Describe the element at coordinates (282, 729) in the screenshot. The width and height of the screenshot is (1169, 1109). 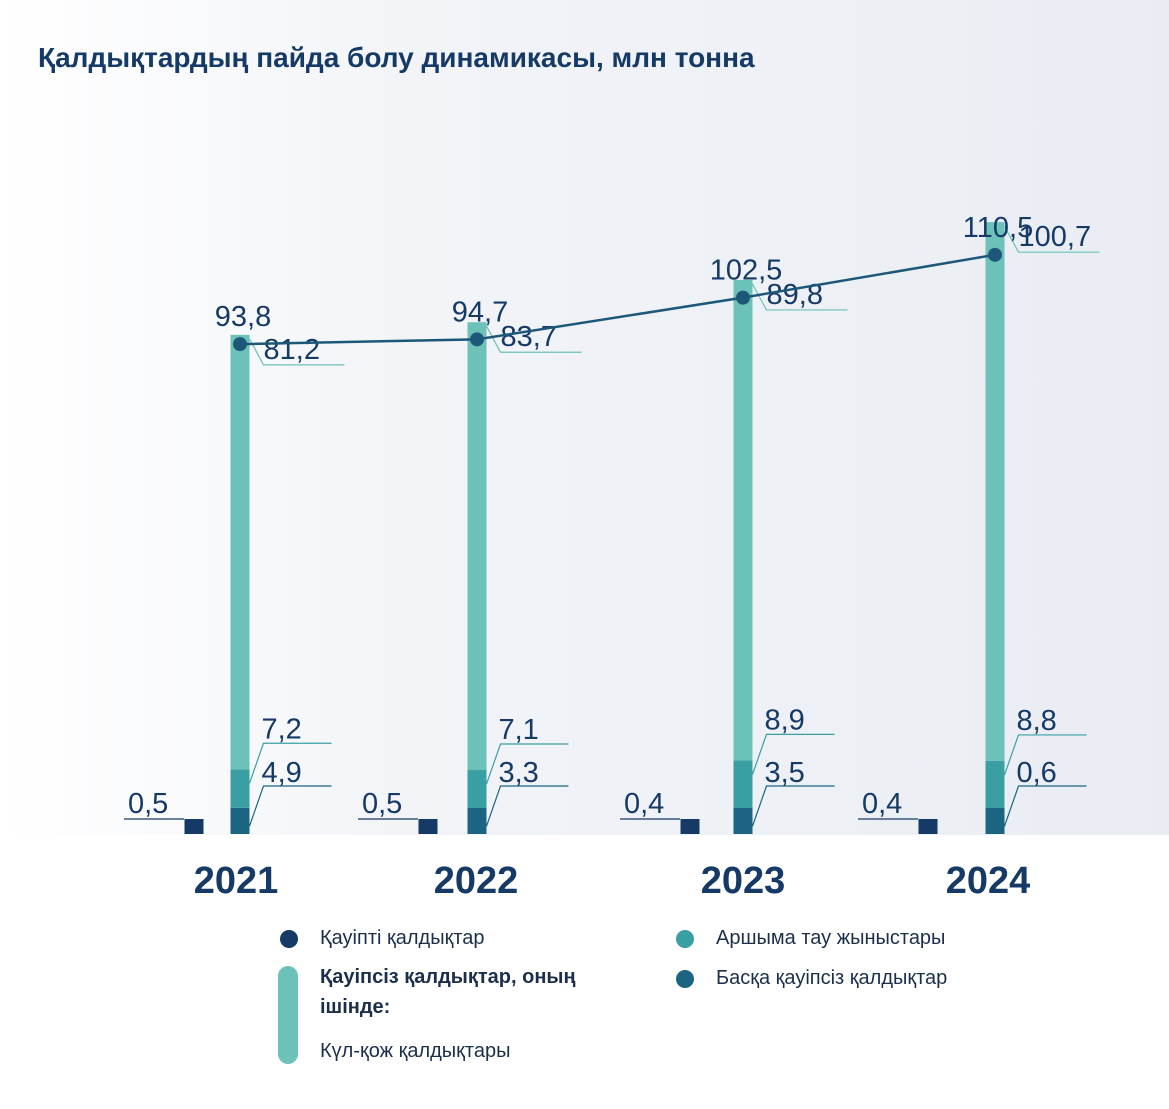
I see `label-overburden-2021: 7,2` at that location.